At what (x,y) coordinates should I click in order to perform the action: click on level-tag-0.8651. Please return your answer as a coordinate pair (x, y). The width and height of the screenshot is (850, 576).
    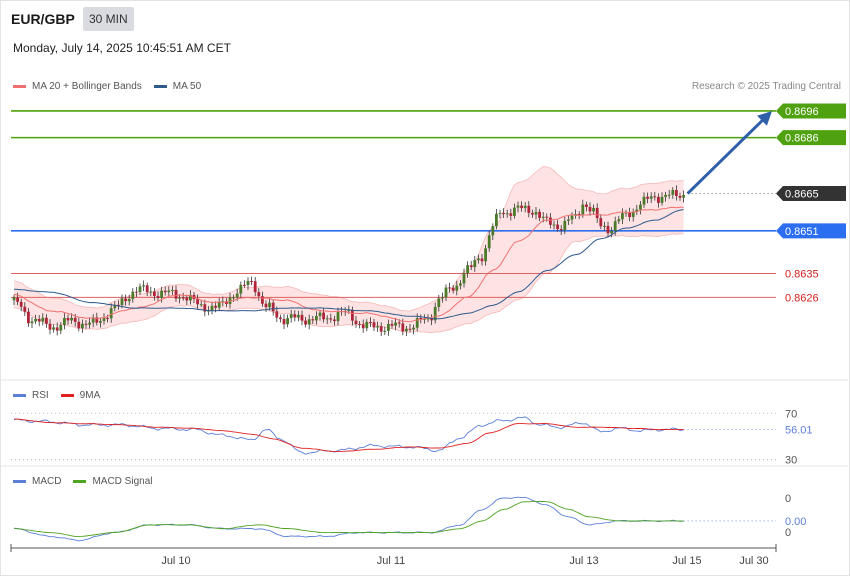
    Looking at the image, I should click on (811, 231).